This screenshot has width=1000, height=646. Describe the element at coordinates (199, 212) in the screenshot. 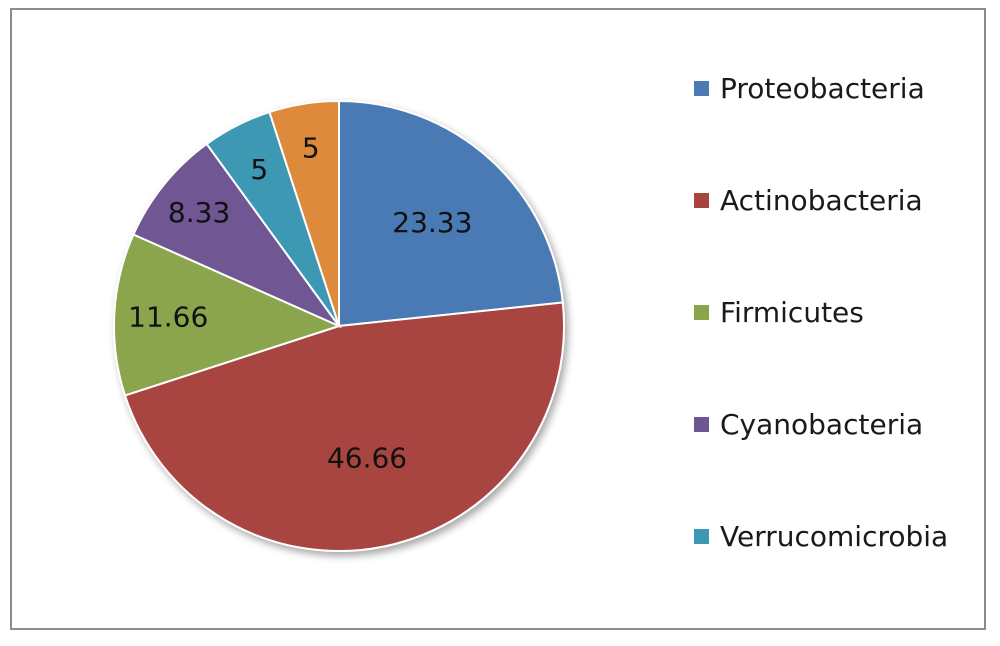

I see `slice-value-label: 8.33` at that location.